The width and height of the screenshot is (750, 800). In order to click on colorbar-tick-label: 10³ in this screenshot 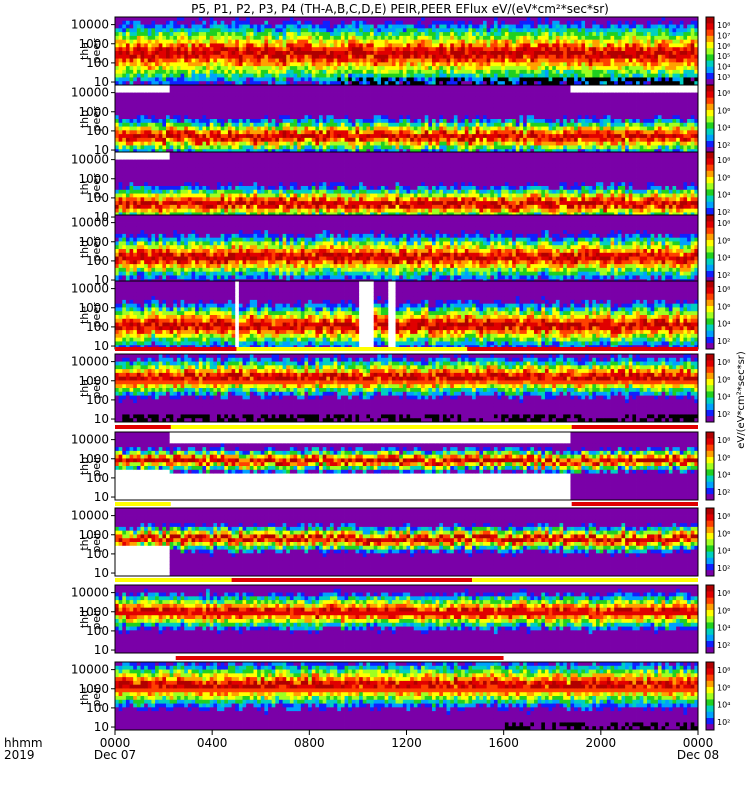, I will do `click(723, 77)`.